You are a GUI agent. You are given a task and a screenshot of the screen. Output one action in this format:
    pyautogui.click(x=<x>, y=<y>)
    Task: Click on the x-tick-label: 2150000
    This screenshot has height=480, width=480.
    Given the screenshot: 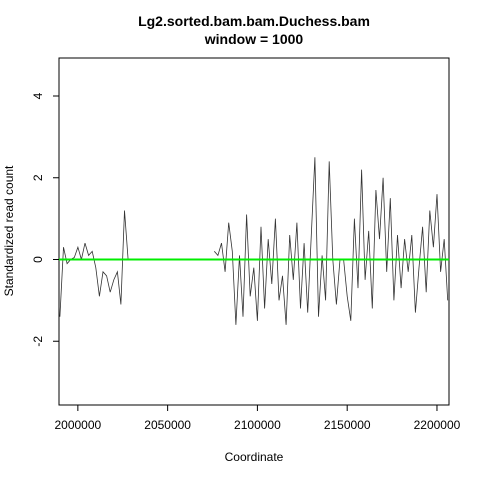 What is the action you would take?
    pyautogui.click(x=347, y=425)
    